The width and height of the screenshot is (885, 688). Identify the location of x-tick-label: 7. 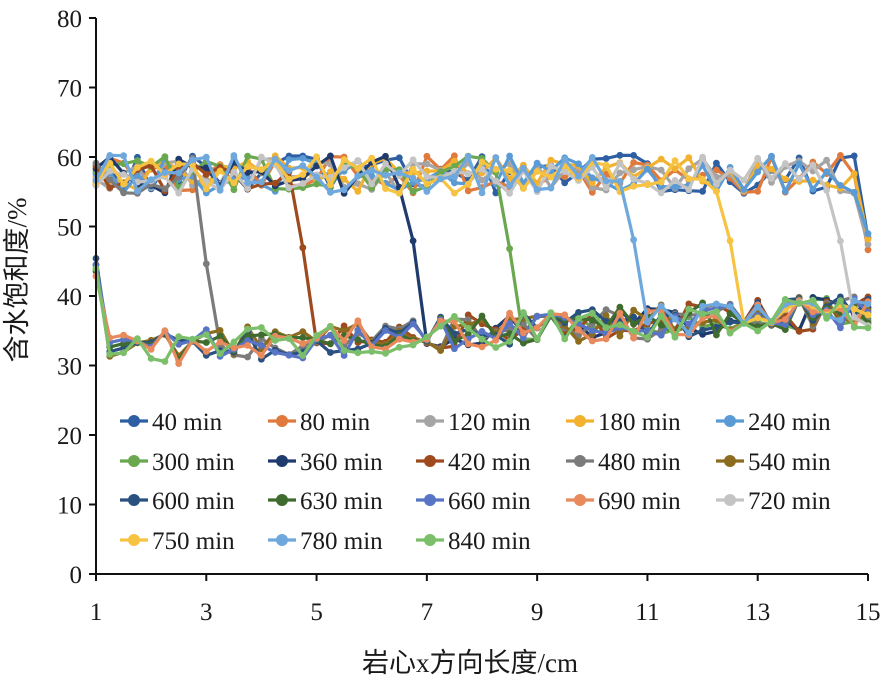
(427, 612).